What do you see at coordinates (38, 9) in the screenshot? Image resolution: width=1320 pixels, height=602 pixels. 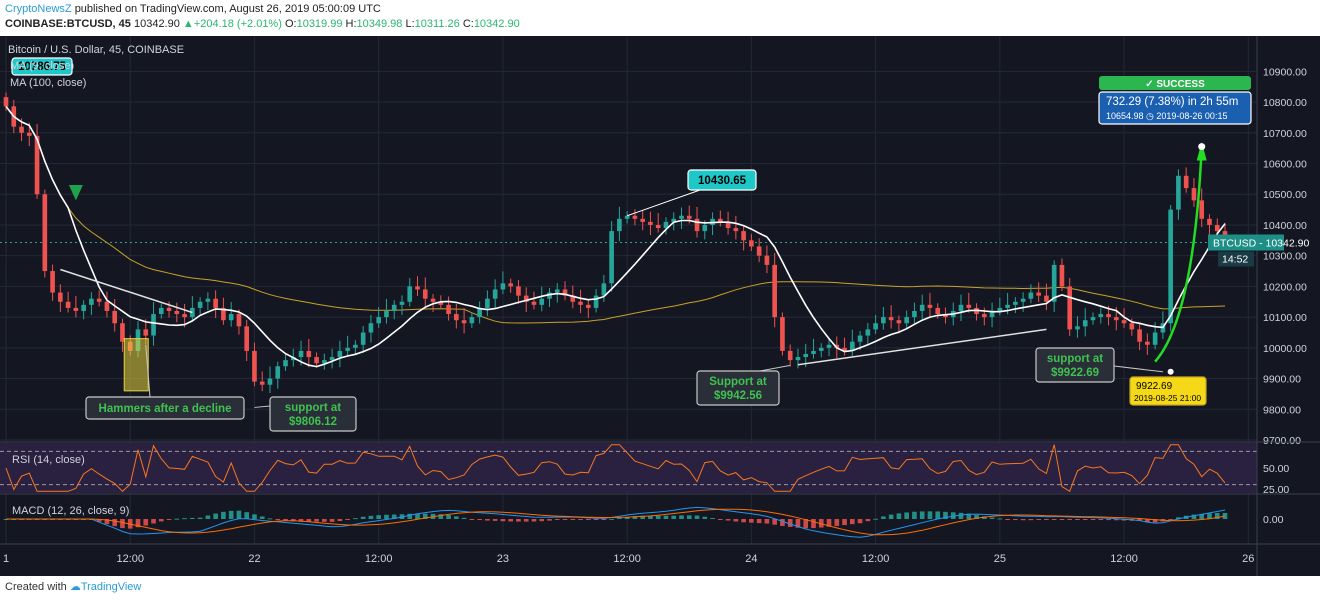 I see `author-link: CryptoNewsZ` at bounding box center [38, 9].